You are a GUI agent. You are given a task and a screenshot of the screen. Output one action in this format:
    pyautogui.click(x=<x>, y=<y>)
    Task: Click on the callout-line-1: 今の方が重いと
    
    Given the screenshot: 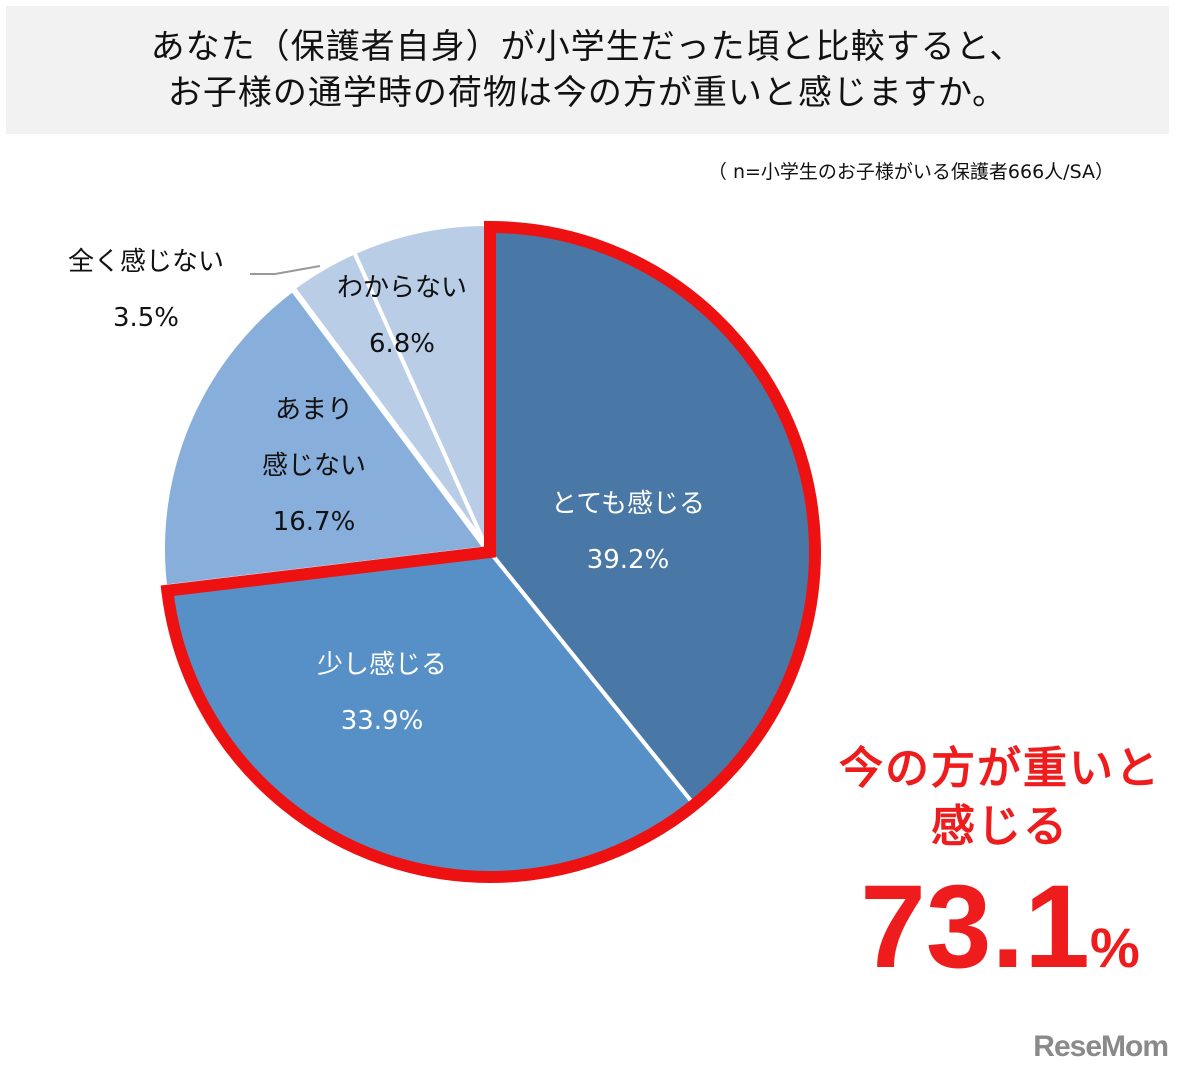 What is the action you would take?
    pyautogui.click(x=1000, y=768)
    